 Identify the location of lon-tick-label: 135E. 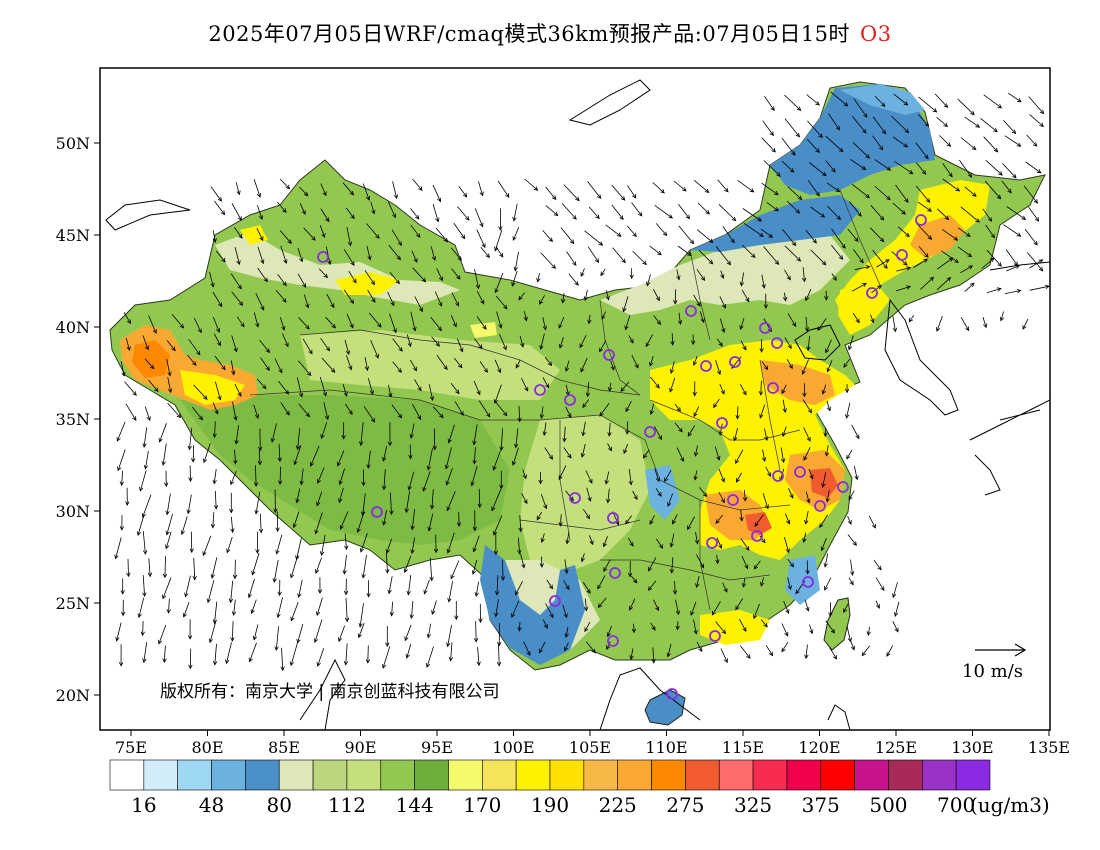
(1049, 747).